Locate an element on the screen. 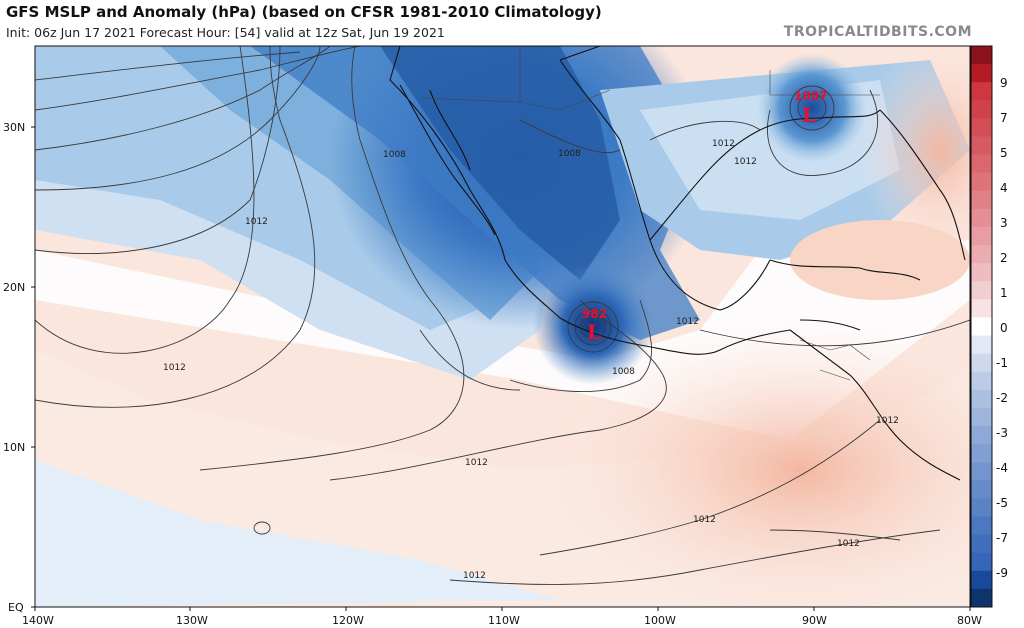  low-pressure-value: 982 is located at coordinates (594, 314).